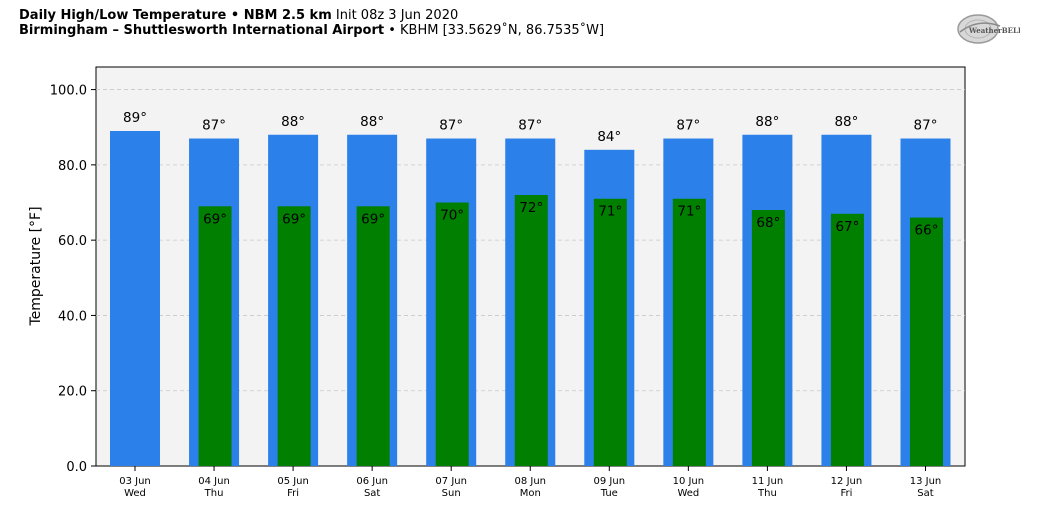 This screenshot has width=1040, height=516. I want to click on high-temp-label: 84°, so click(609, 137).